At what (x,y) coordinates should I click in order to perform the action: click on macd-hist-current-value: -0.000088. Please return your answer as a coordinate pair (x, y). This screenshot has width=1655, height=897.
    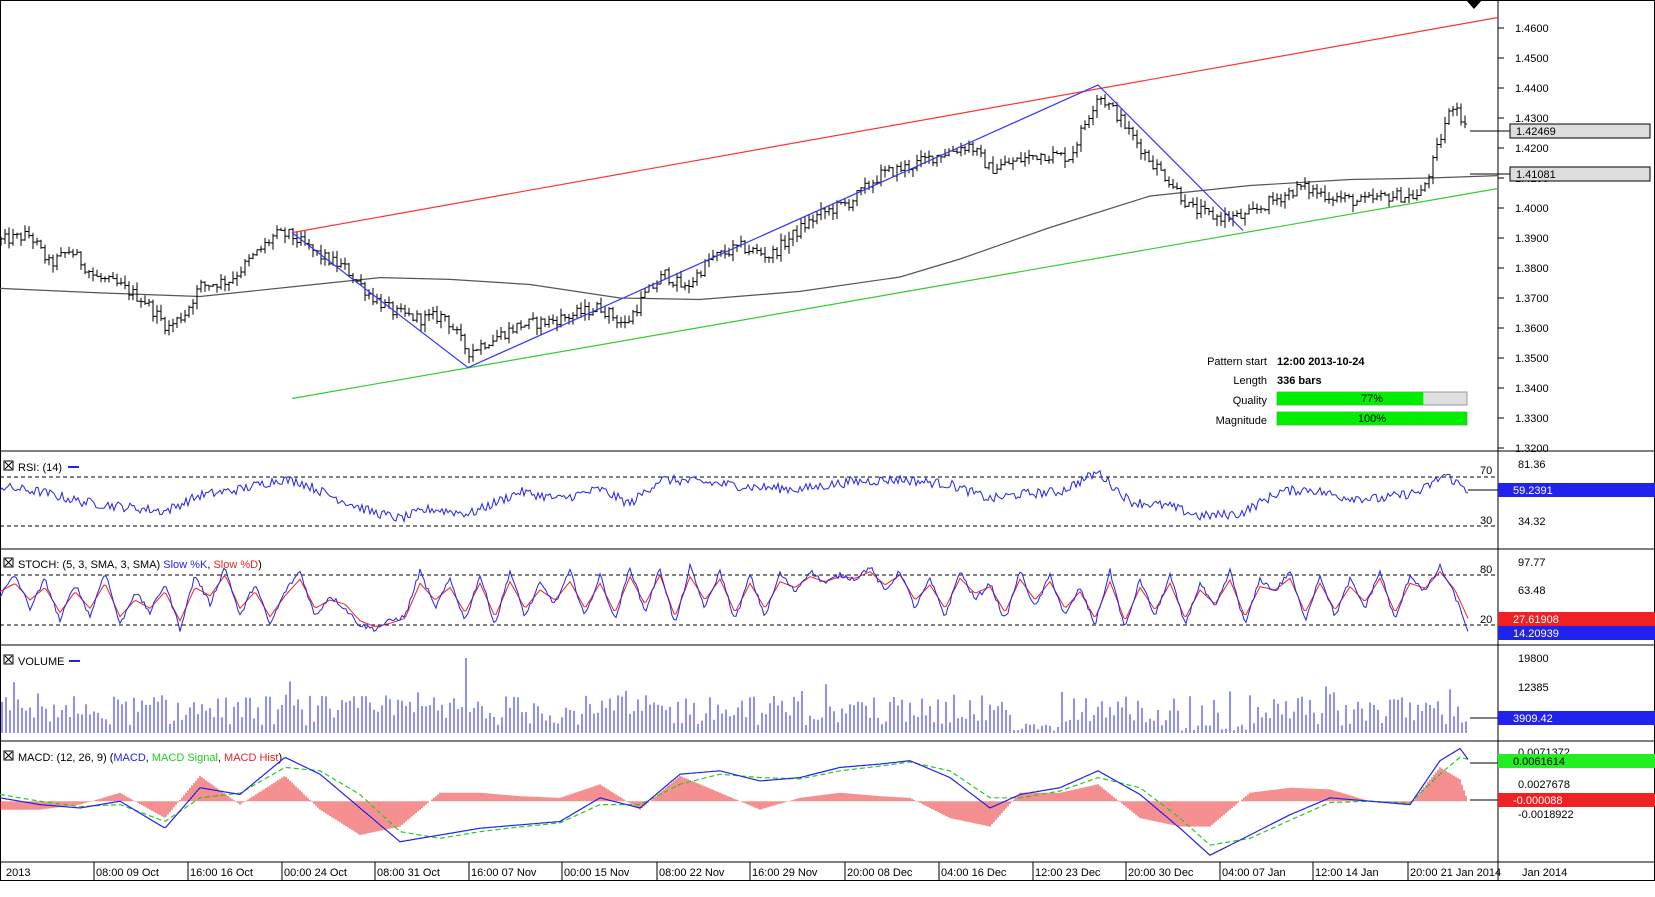
    Looking at the image, I should click on (1538, 801).